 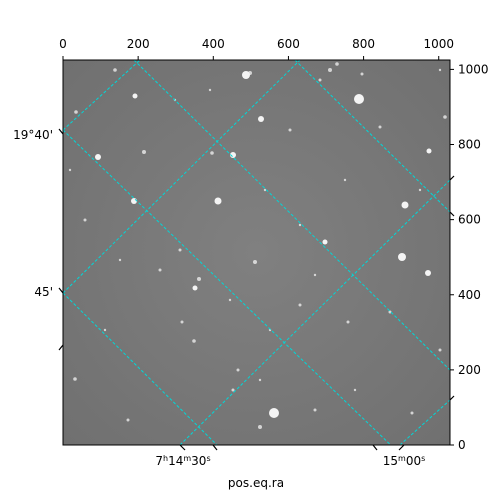 I want to click on right-tick-label: 1000, so click(x=473, y=69).